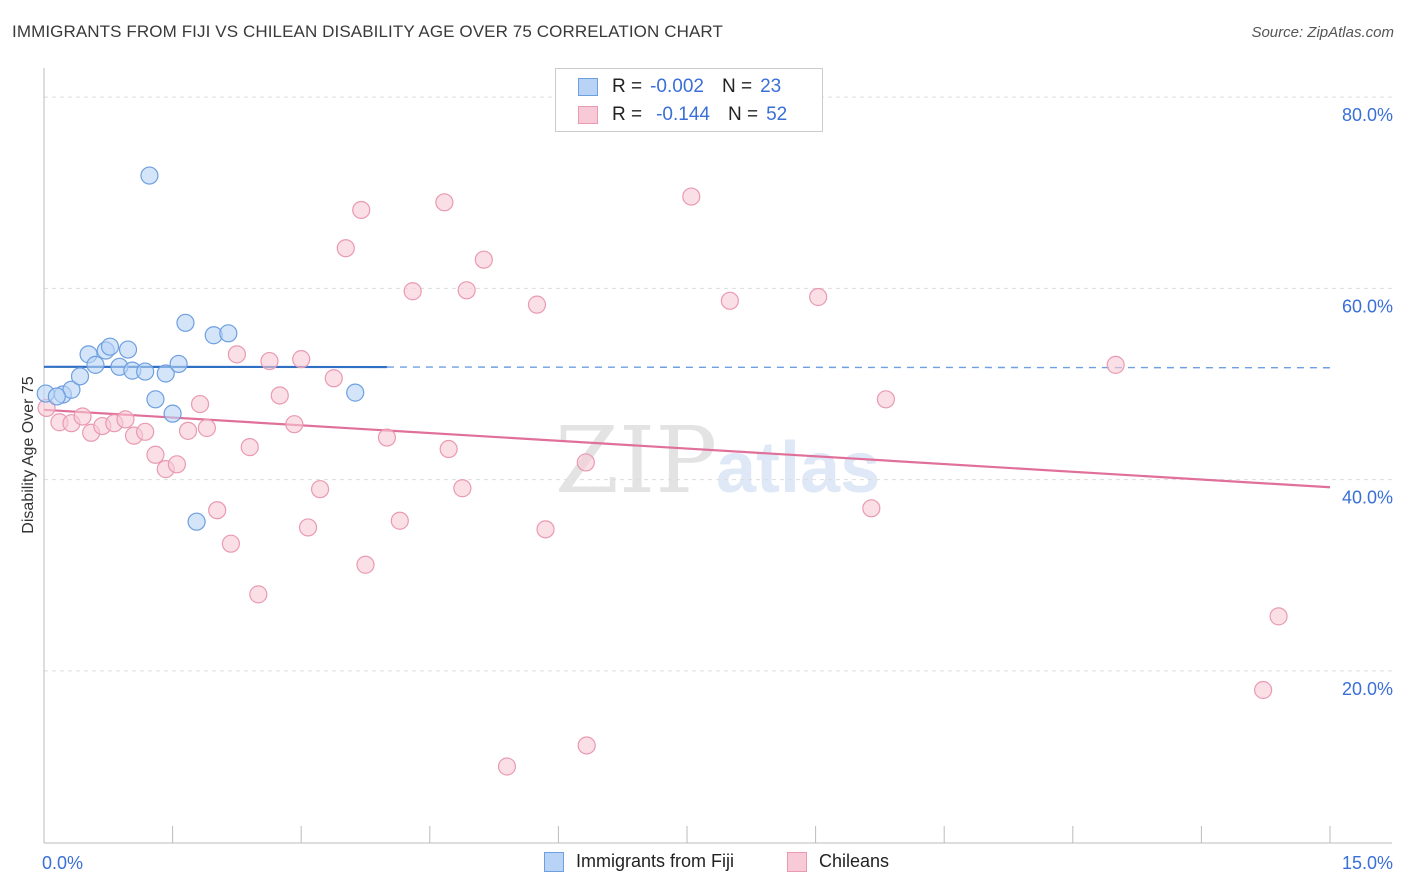 The height and width of the screenshot is (892, 1406). I want to click on legend-r-value: -0.144, so click(683, 114).